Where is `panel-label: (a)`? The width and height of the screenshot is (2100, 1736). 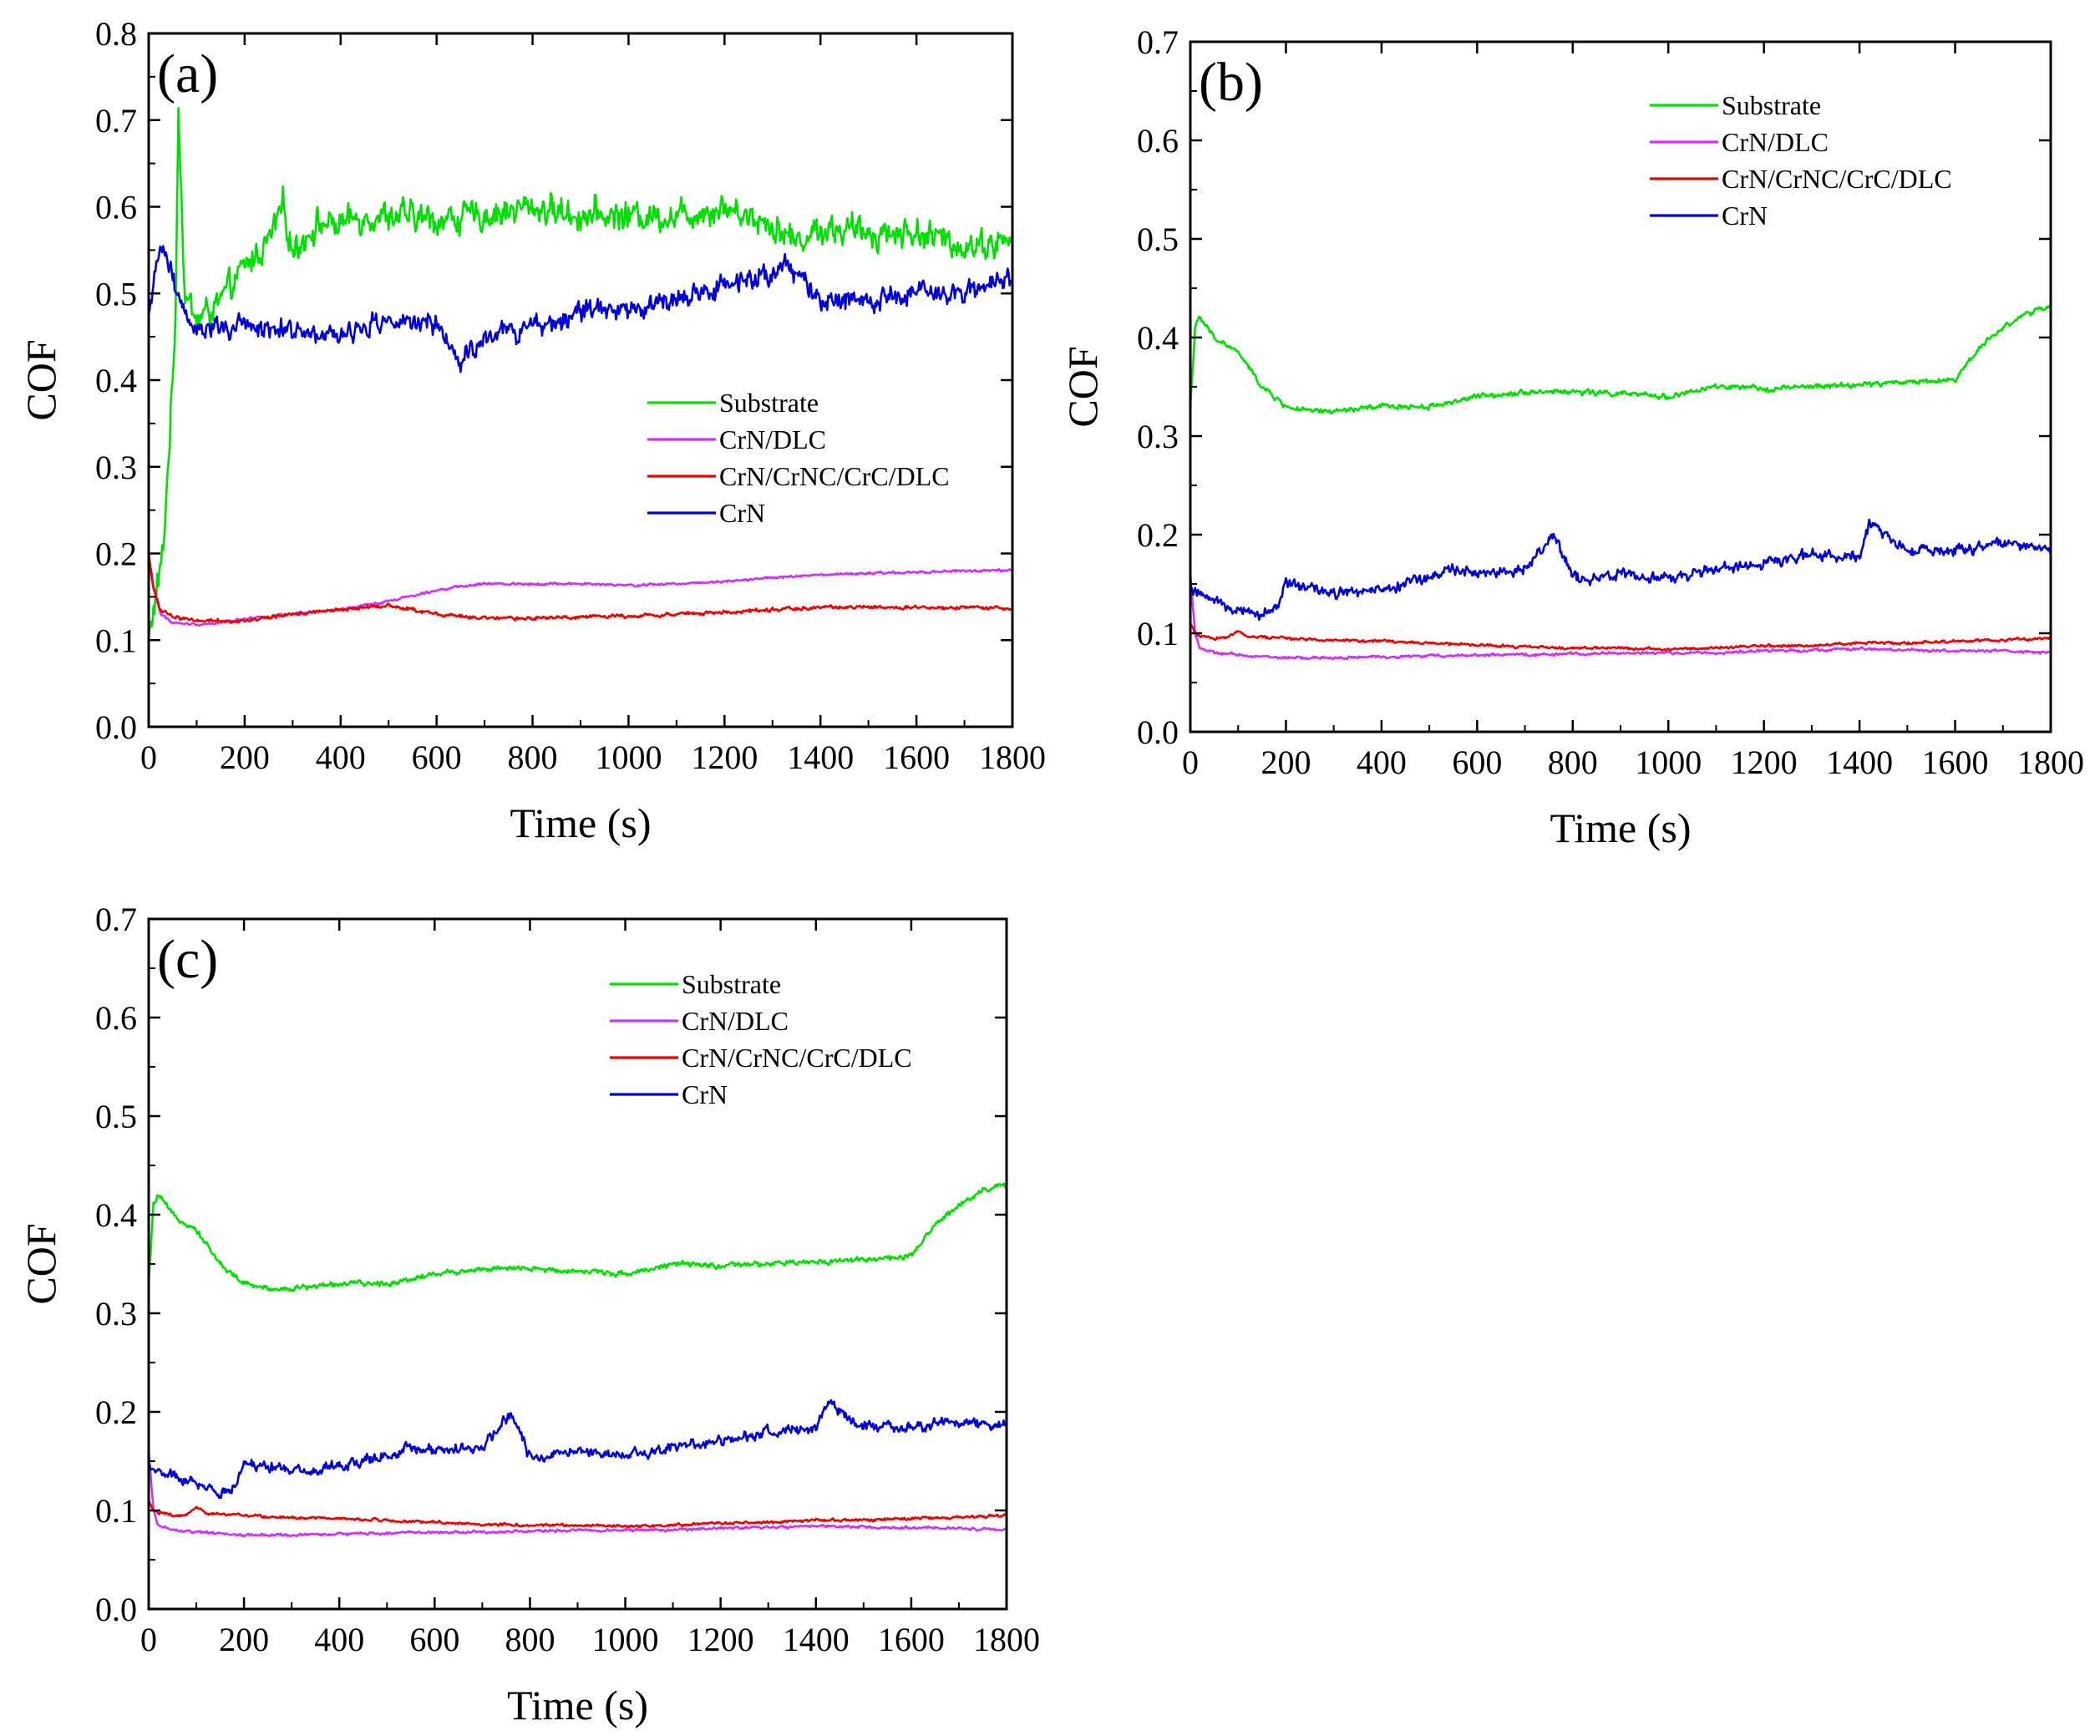 panel-label: (a) is located at coordinates (187, 73).